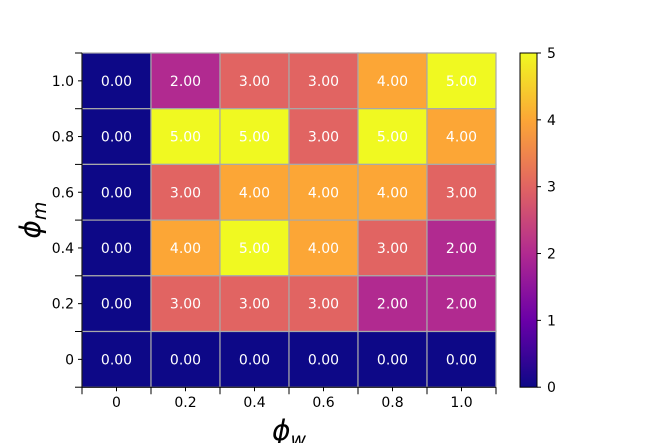  Describe the element at coordinates (63, 249) in the screenshot. I see `y-tick-label: 0.4` at that location.